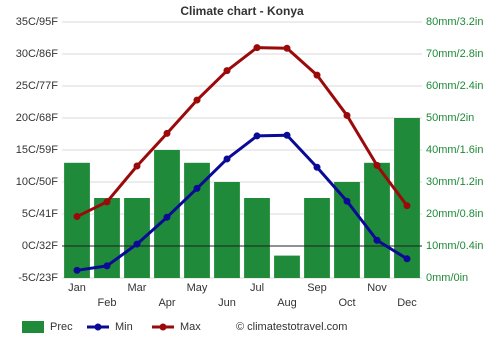 This screenshot has width=500, height=350. I want to click on y2-tick-label: 50mm/2in, so click(450, 118).